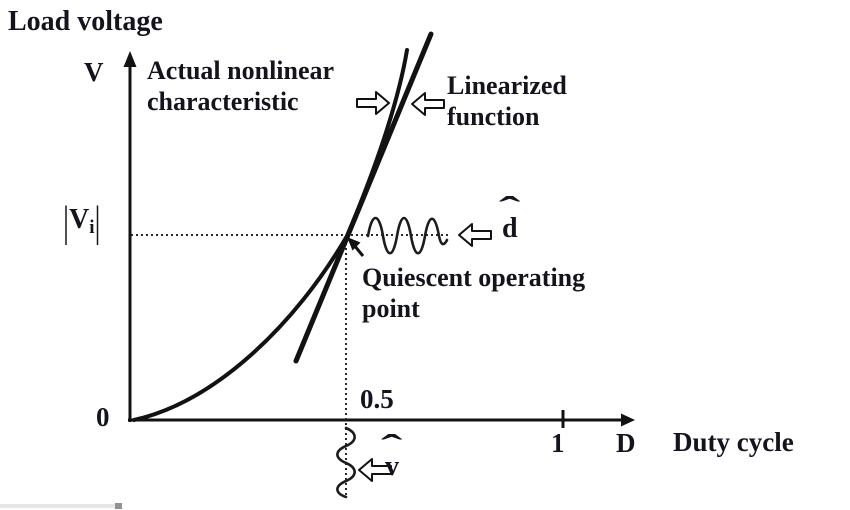 The width and height of the screenshot is (850, 510). What do you see at coordinates (473, 293) in the screenshot?
I see `quiescent-annotation: Quiescent operating point` at bounding box center [473, 293].